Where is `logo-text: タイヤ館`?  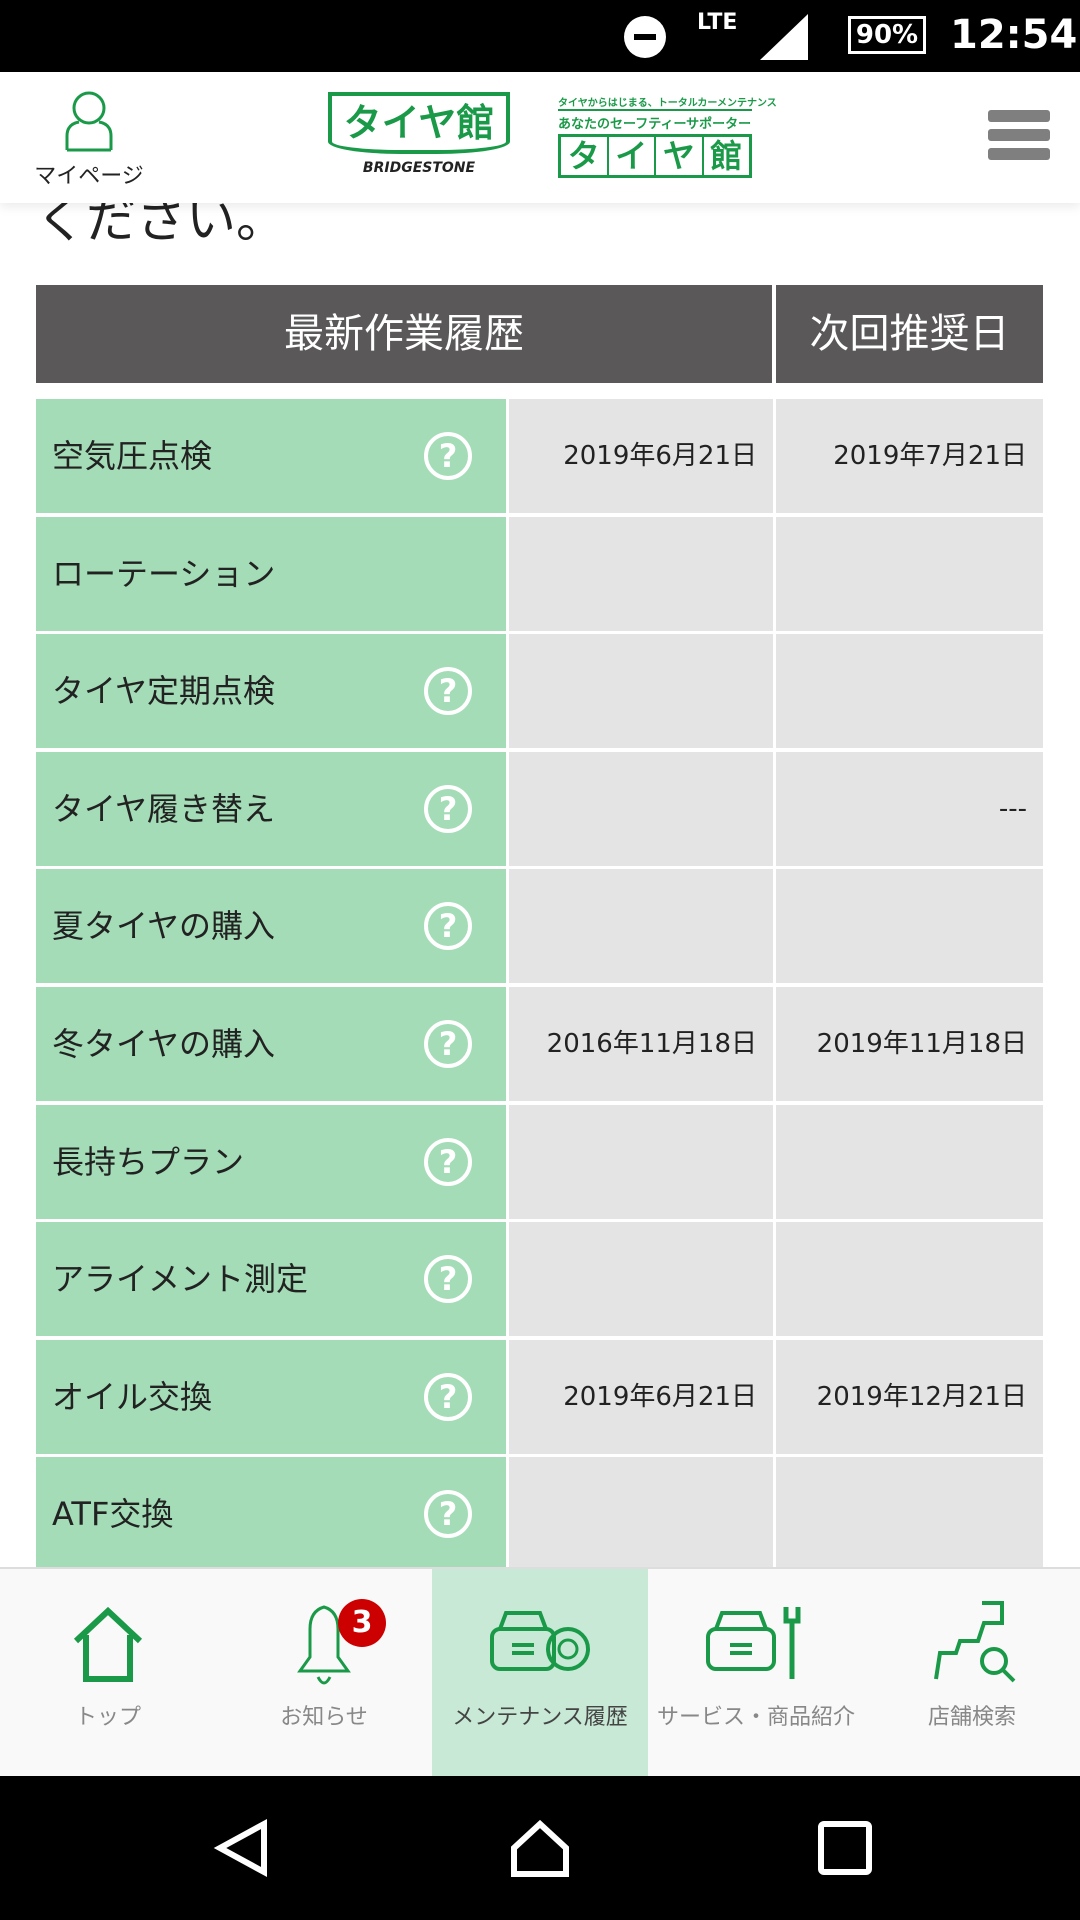
logo-text: タイヤ館 is located at coordinates (419, 123).